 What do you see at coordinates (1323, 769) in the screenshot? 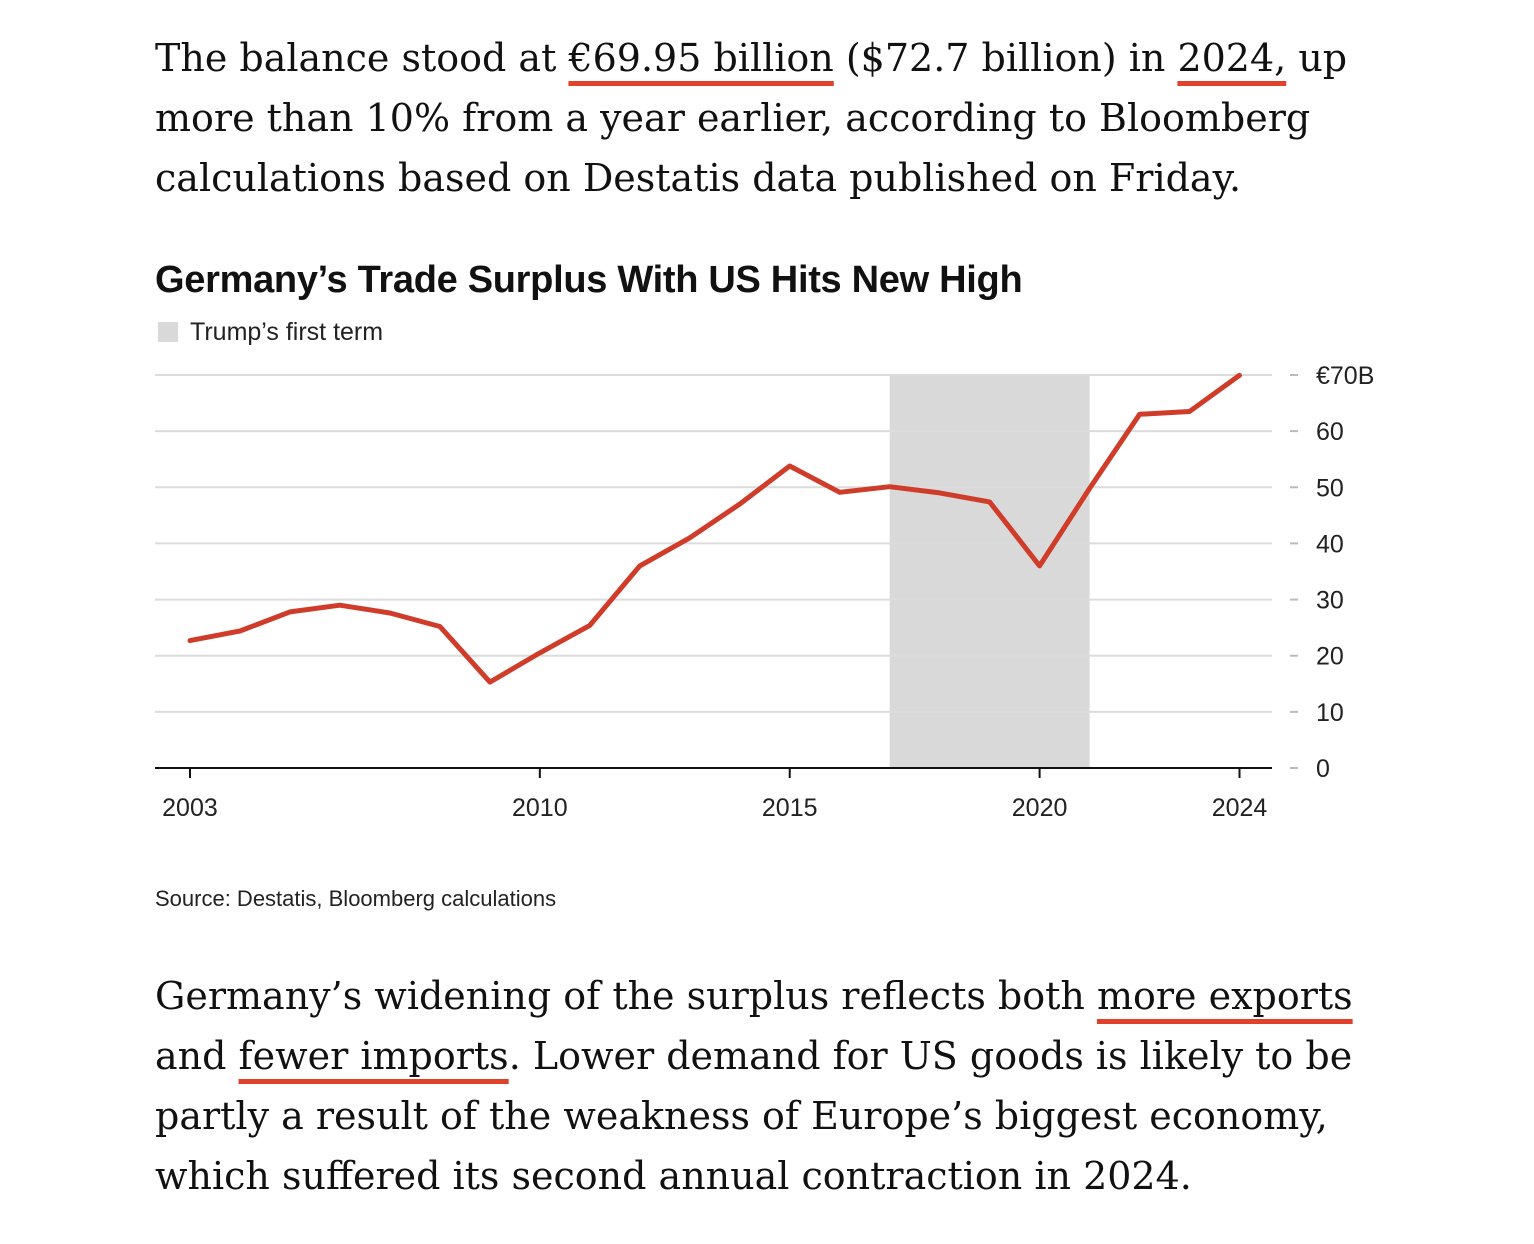
I see `y-tick-label-0: 0` at bounding box center [1323, 769].